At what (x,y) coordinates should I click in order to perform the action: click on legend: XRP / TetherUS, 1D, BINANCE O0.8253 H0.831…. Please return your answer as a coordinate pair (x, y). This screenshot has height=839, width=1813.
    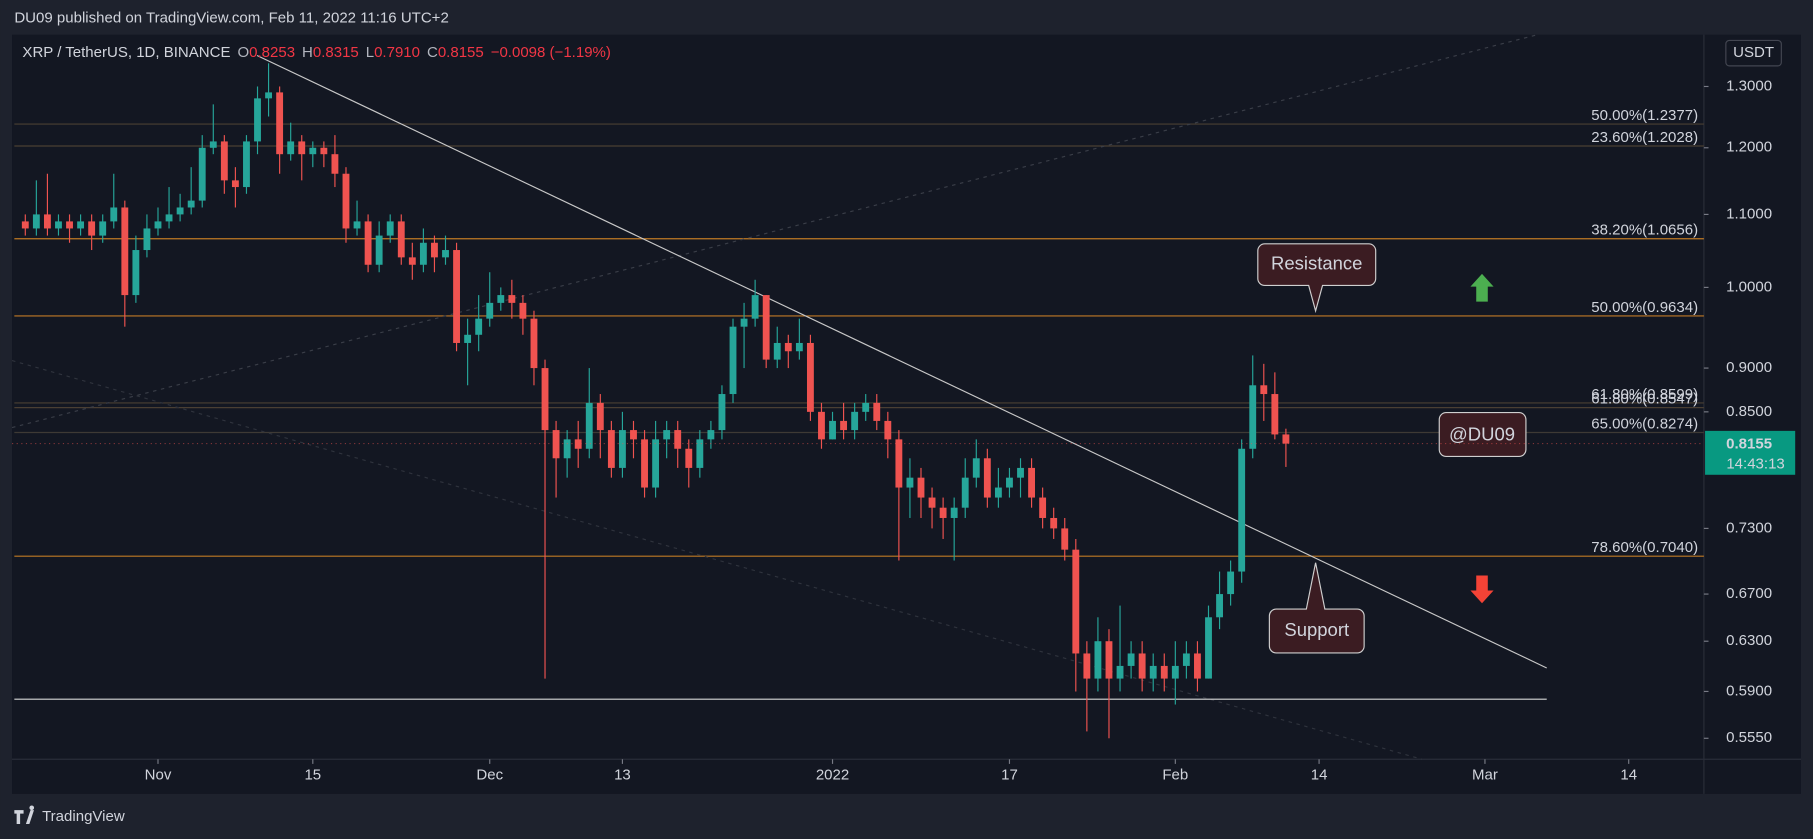
    Looking at the image, I should click on (316, 52).